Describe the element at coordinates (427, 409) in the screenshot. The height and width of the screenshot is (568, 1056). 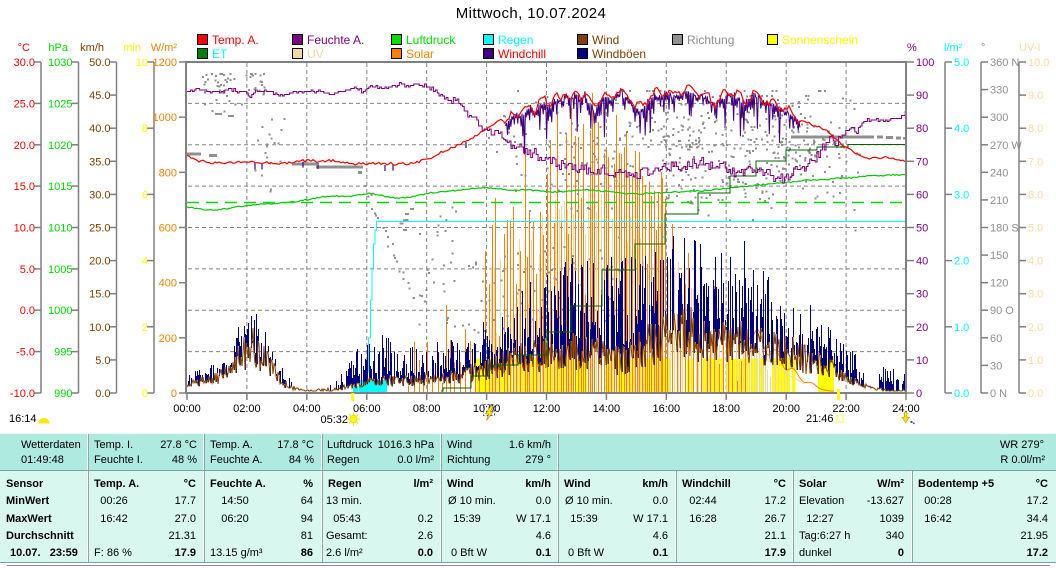
I see `svg-text: 08:00` at that location.